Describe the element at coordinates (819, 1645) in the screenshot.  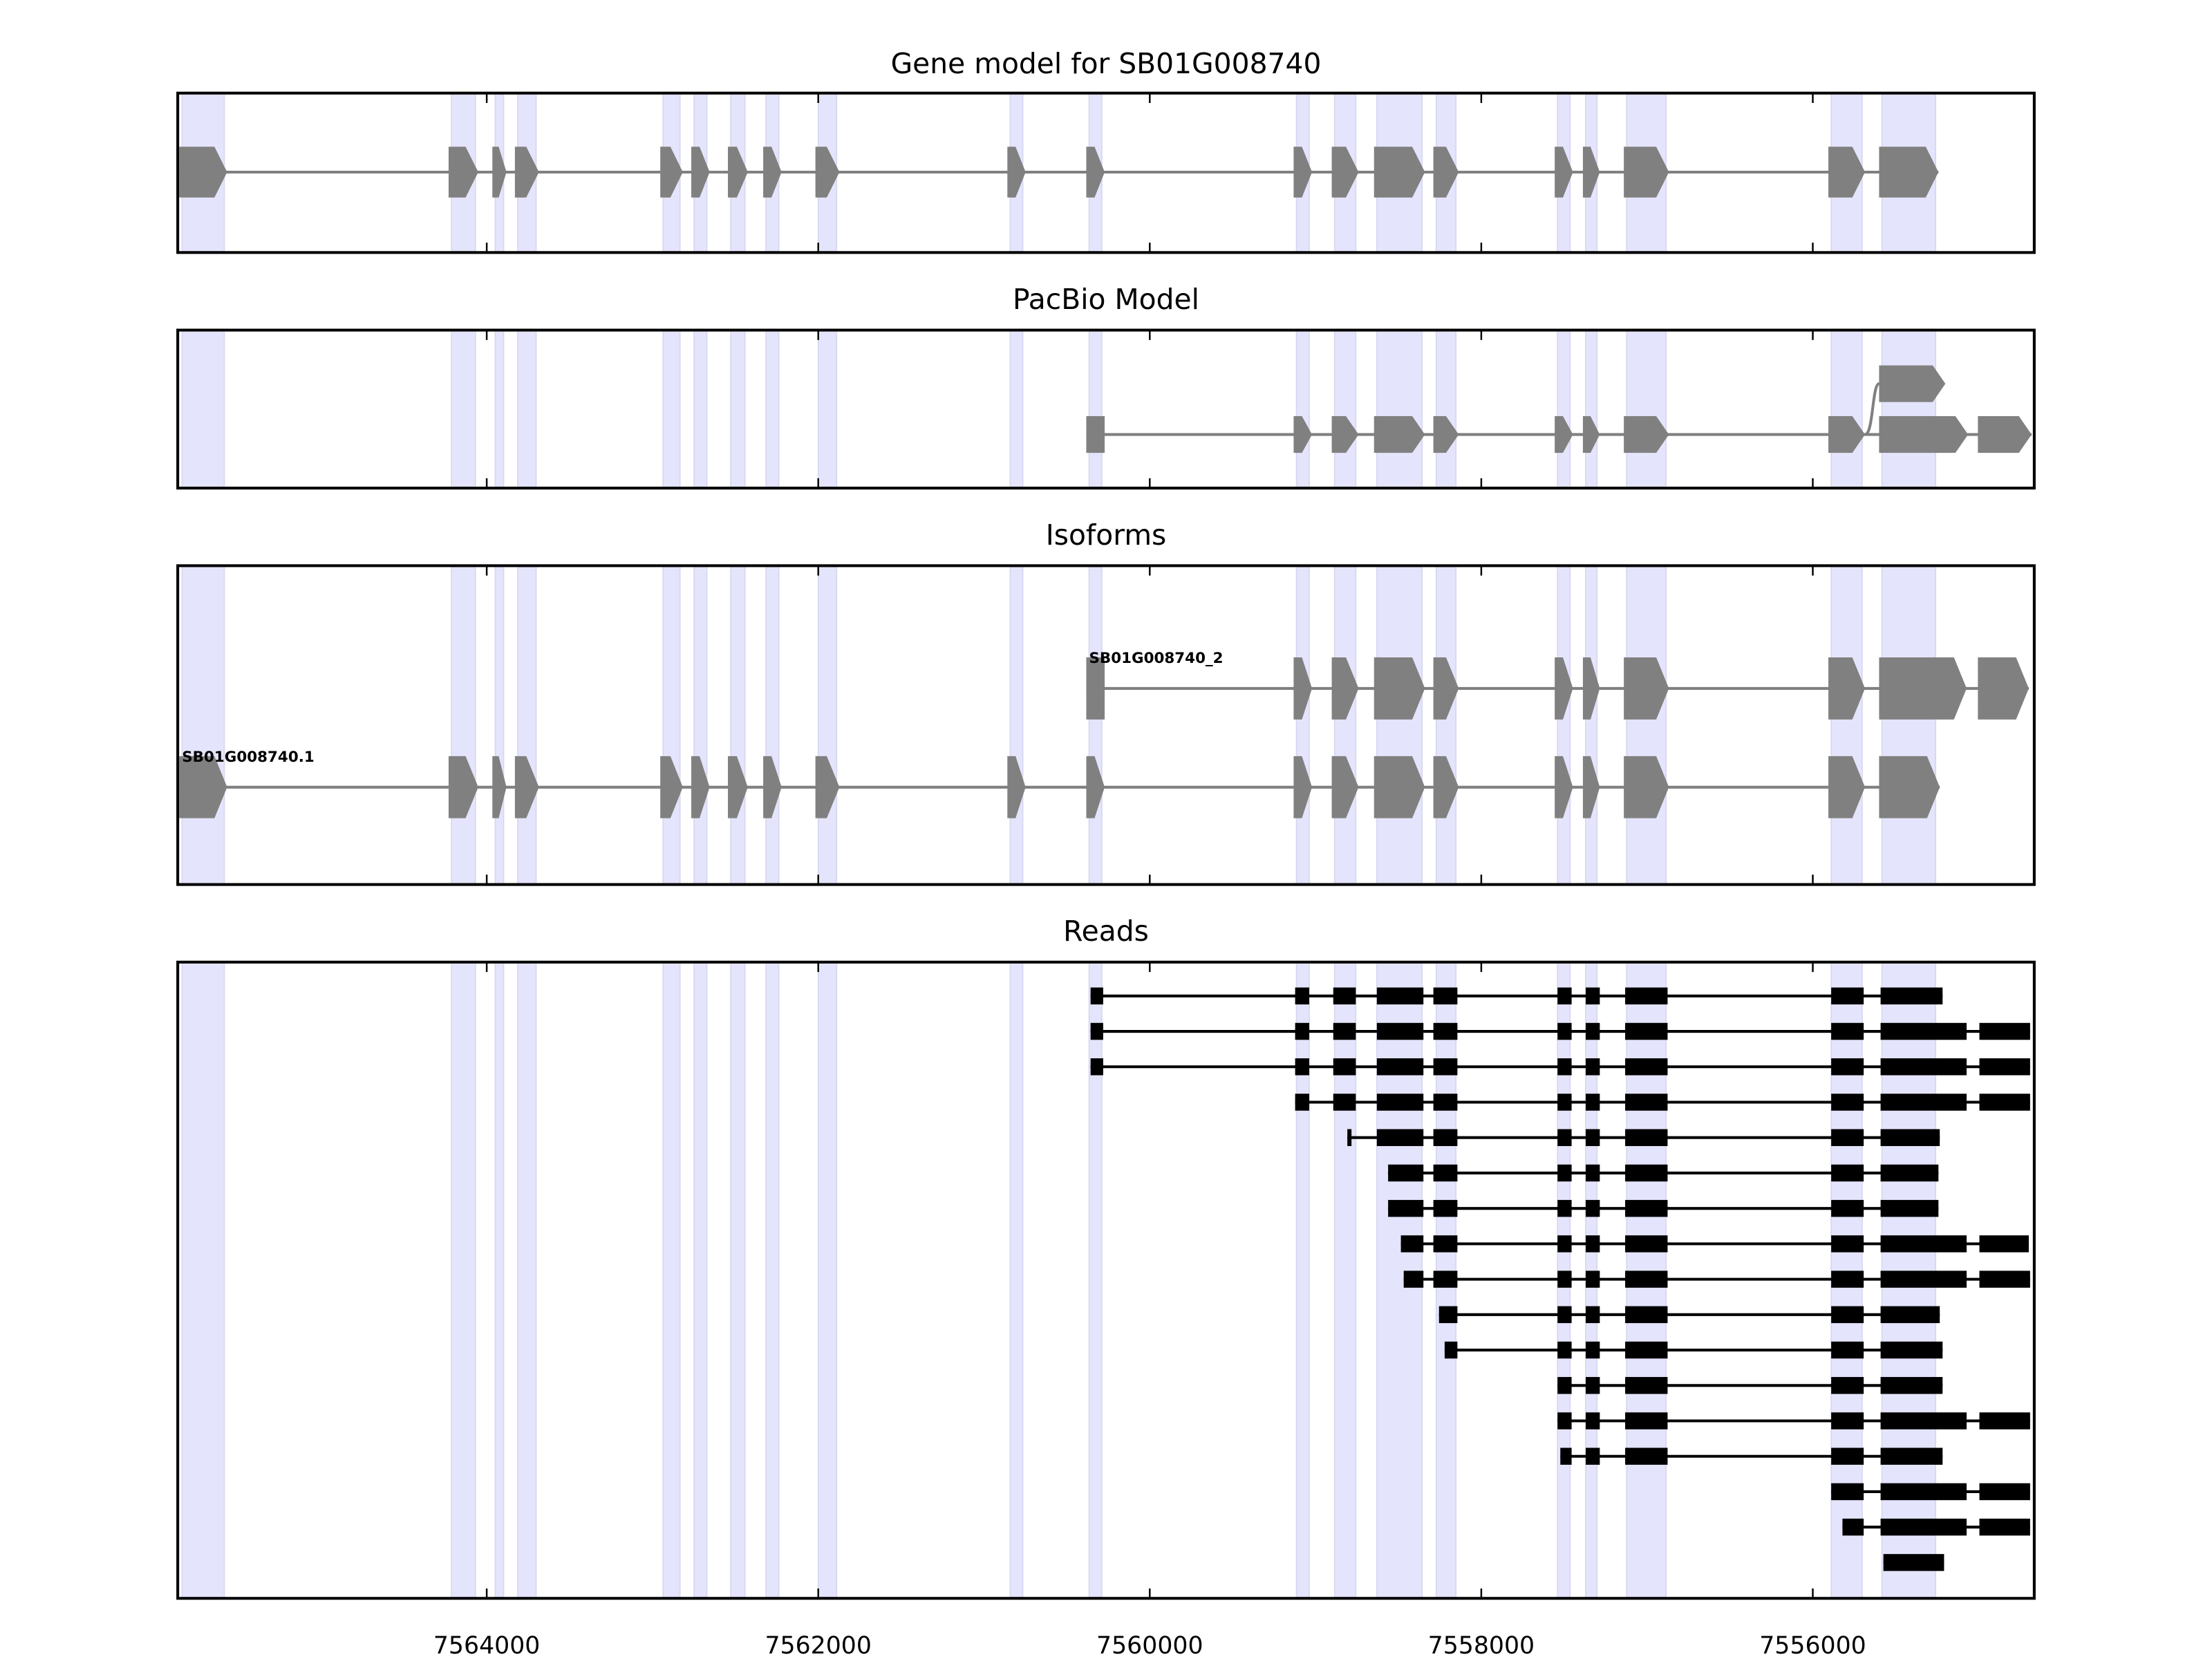
I see `x-tick-label: 7562000` at that location.